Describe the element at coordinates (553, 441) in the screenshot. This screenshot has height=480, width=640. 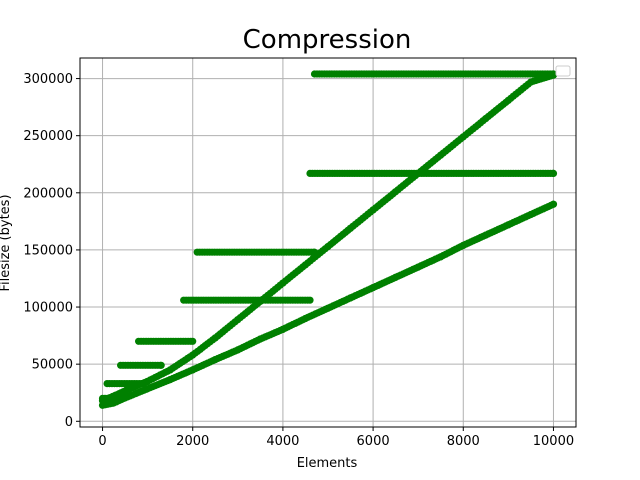
I see `x-tick-label: 10000` at that location.